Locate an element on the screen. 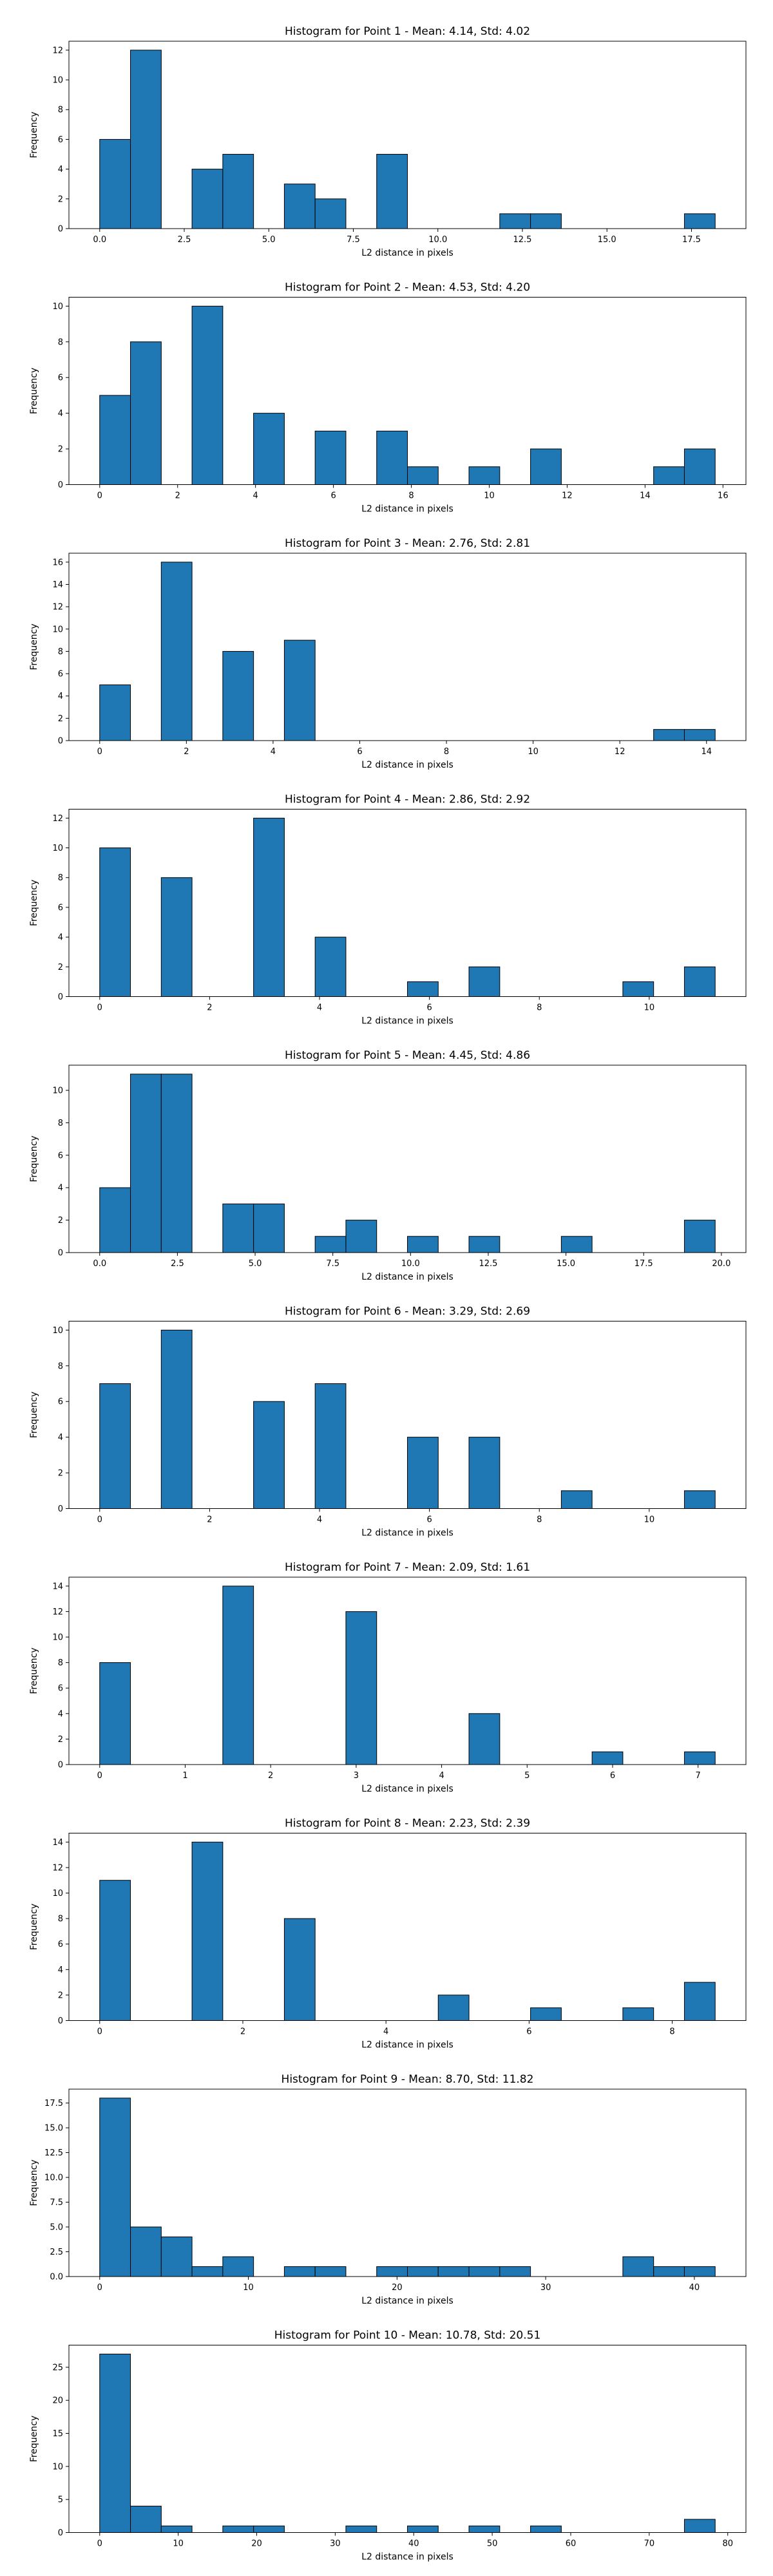  y-tick-label: 15.0 is located at coordinates (53, 2129).